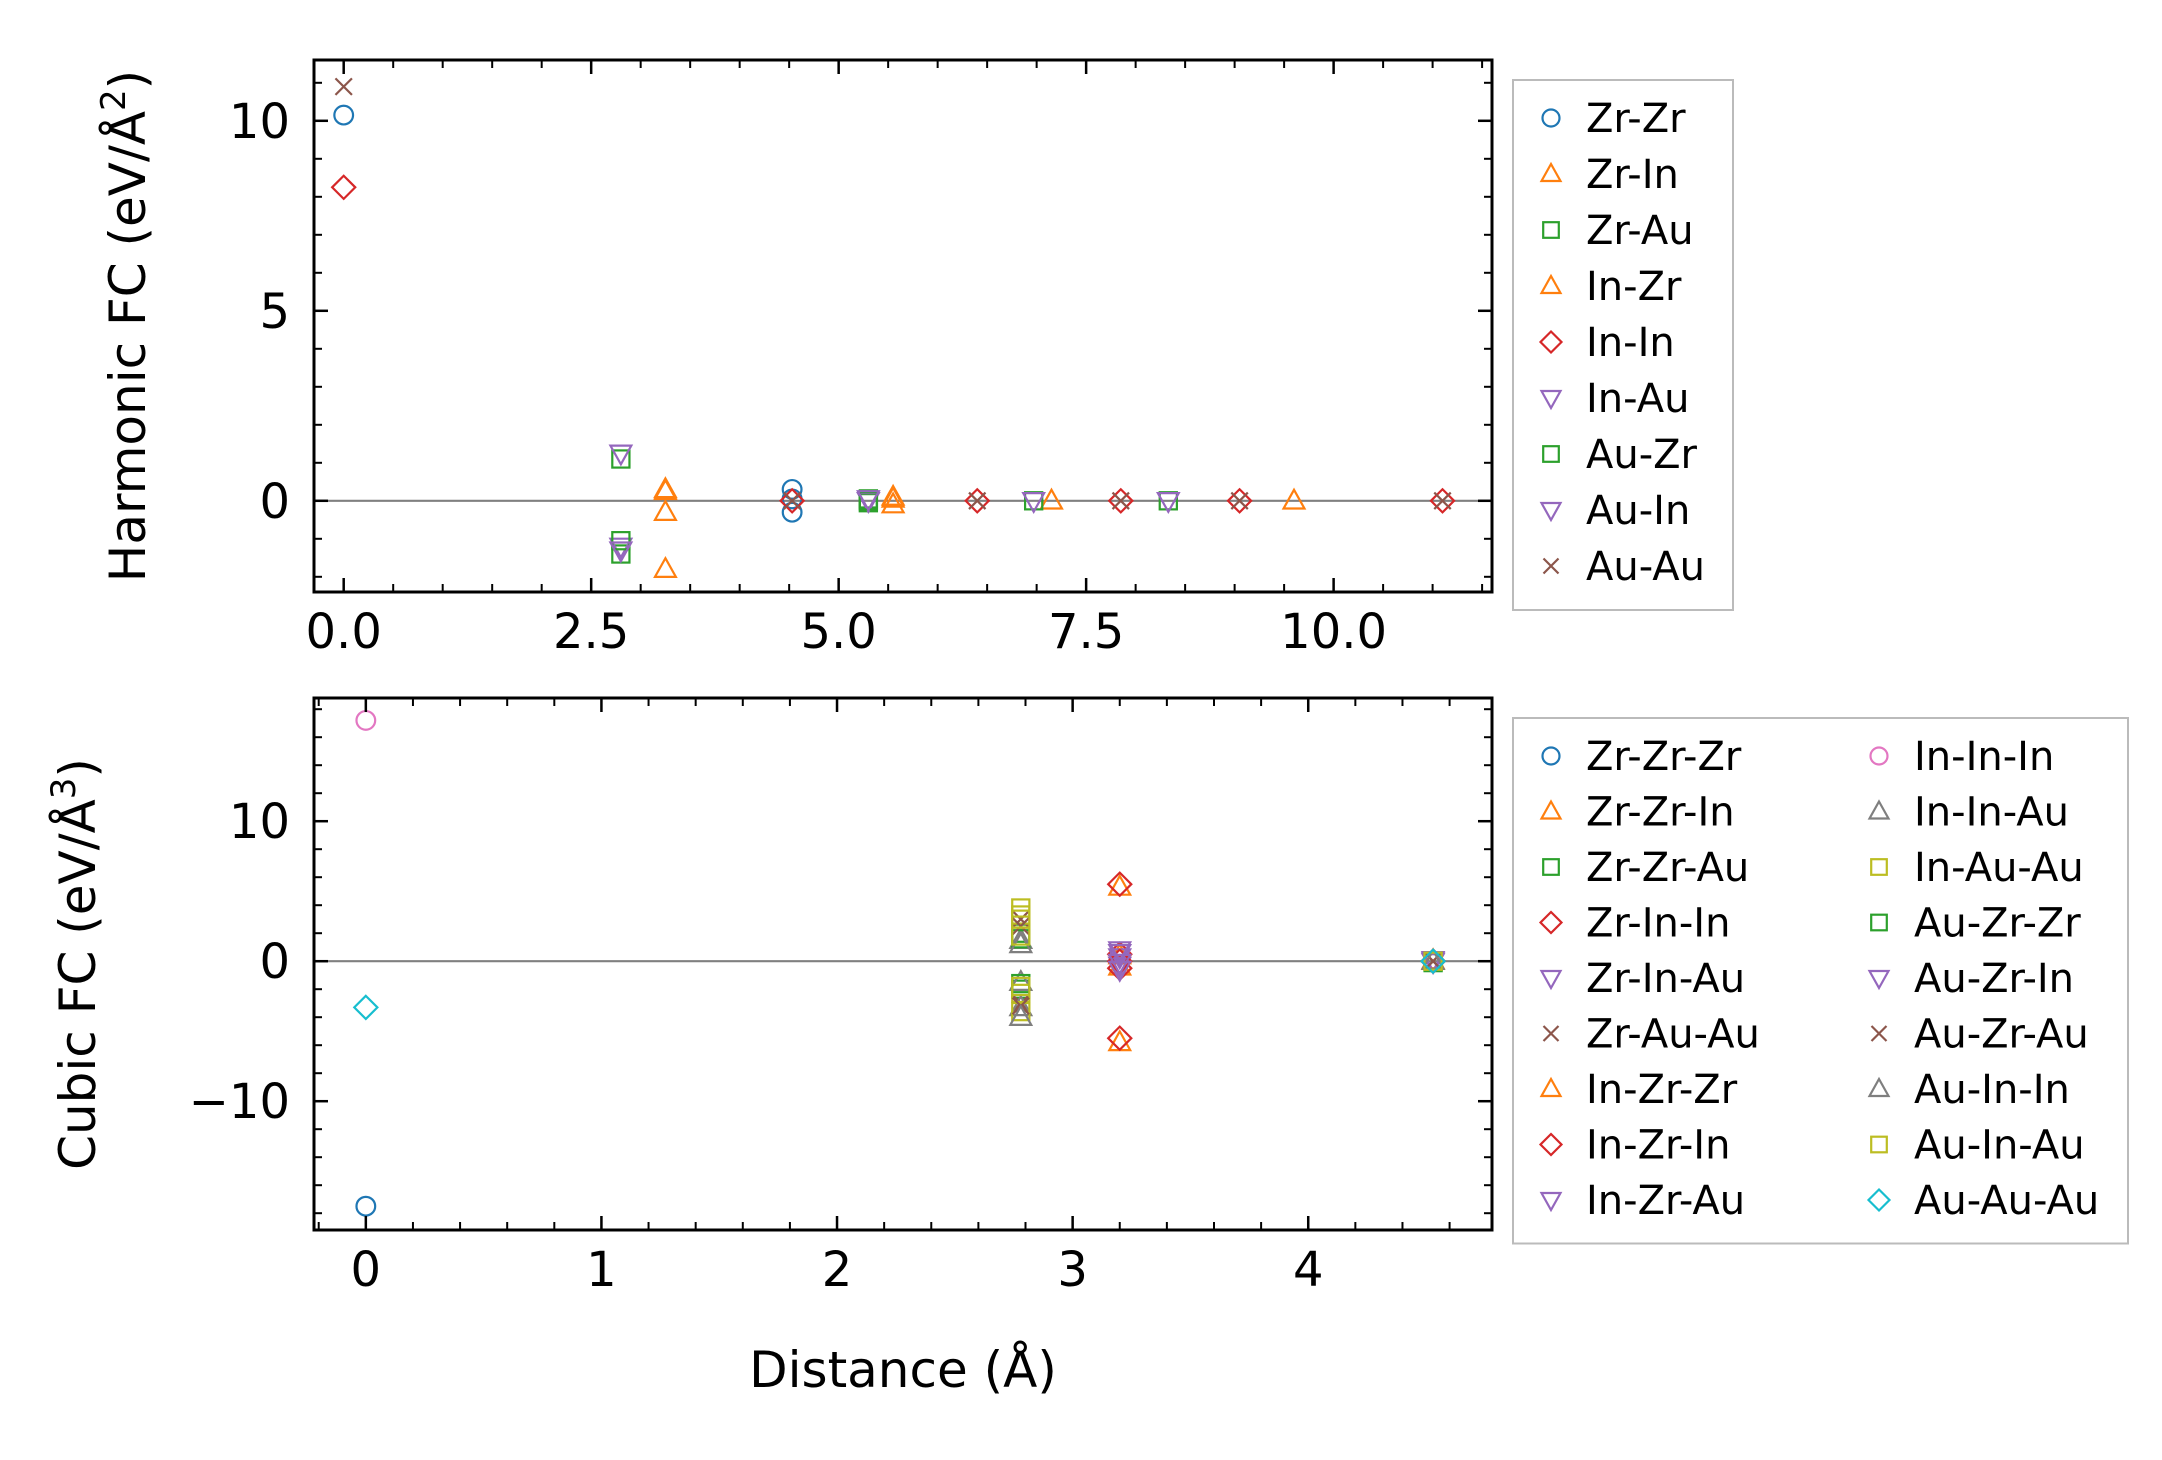 The image size is (2162, 1460). I want to click on legend-item-zr-zr: Zr-Zr, so click(1613, 119).